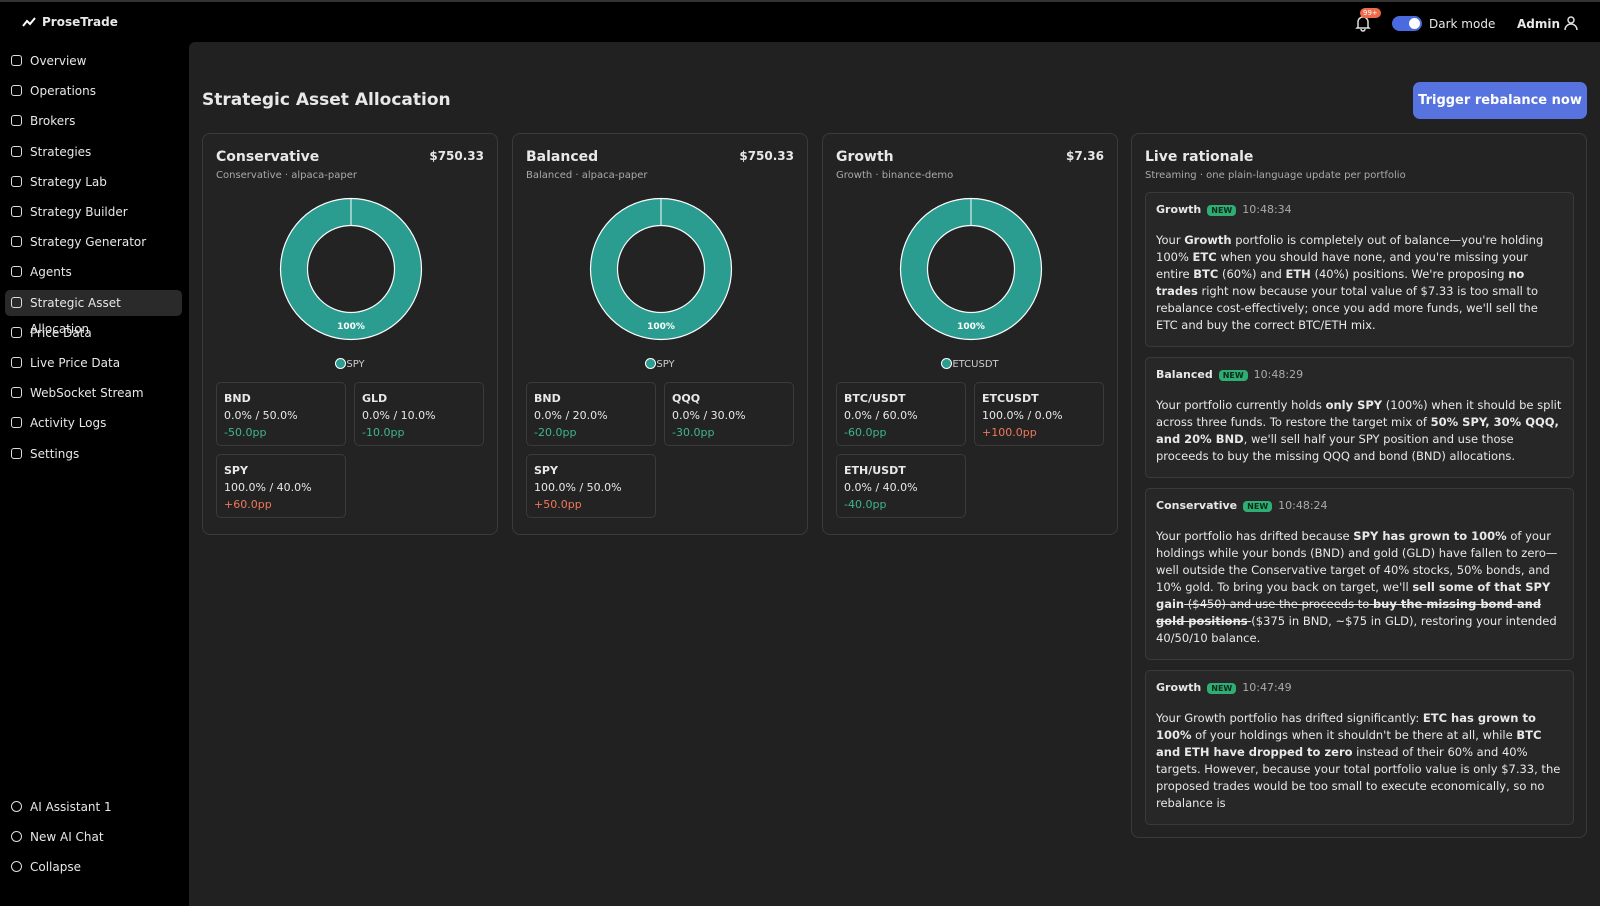 Image resolution: width=1600 pixels, height=906 pixels. Describe the element at coordinates (75, 315) in the screenshot. I see `nav-label: Strategic Asset Allocation` at that location.